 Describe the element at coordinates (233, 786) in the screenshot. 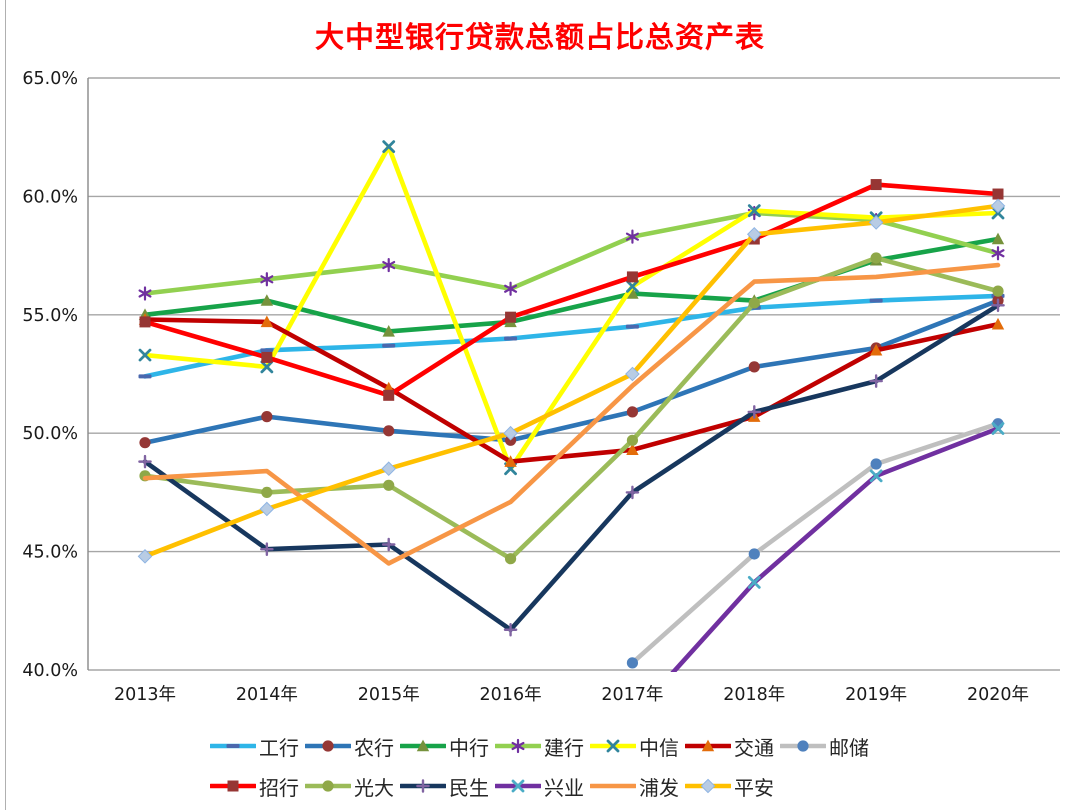

I see `legend-key-square` at that location.